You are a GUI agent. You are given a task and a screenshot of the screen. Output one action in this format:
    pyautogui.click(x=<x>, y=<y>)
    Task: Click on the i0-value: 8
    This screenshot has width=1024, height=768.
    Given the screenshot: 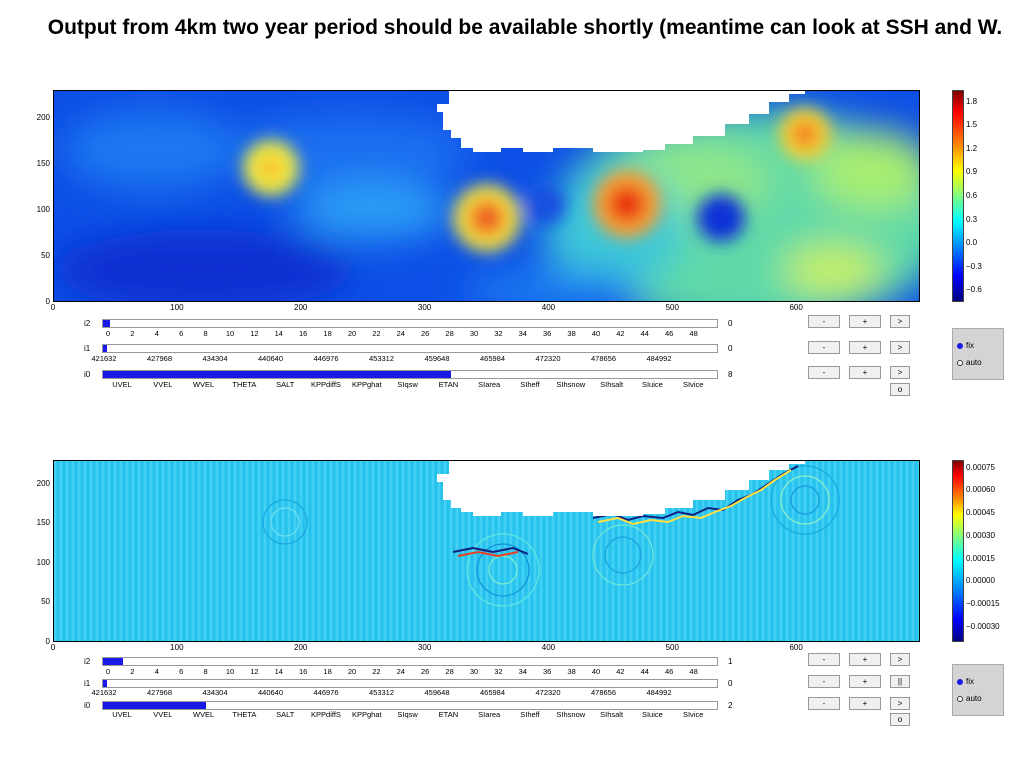 What is the action you would take?
    pyautogui.click(x=730, y=374)
    